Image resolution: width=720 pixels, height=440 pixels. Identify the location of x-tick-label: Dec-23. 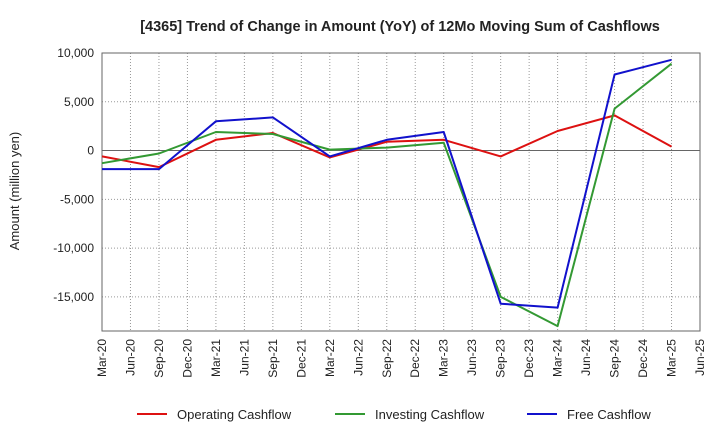
(529, 358).